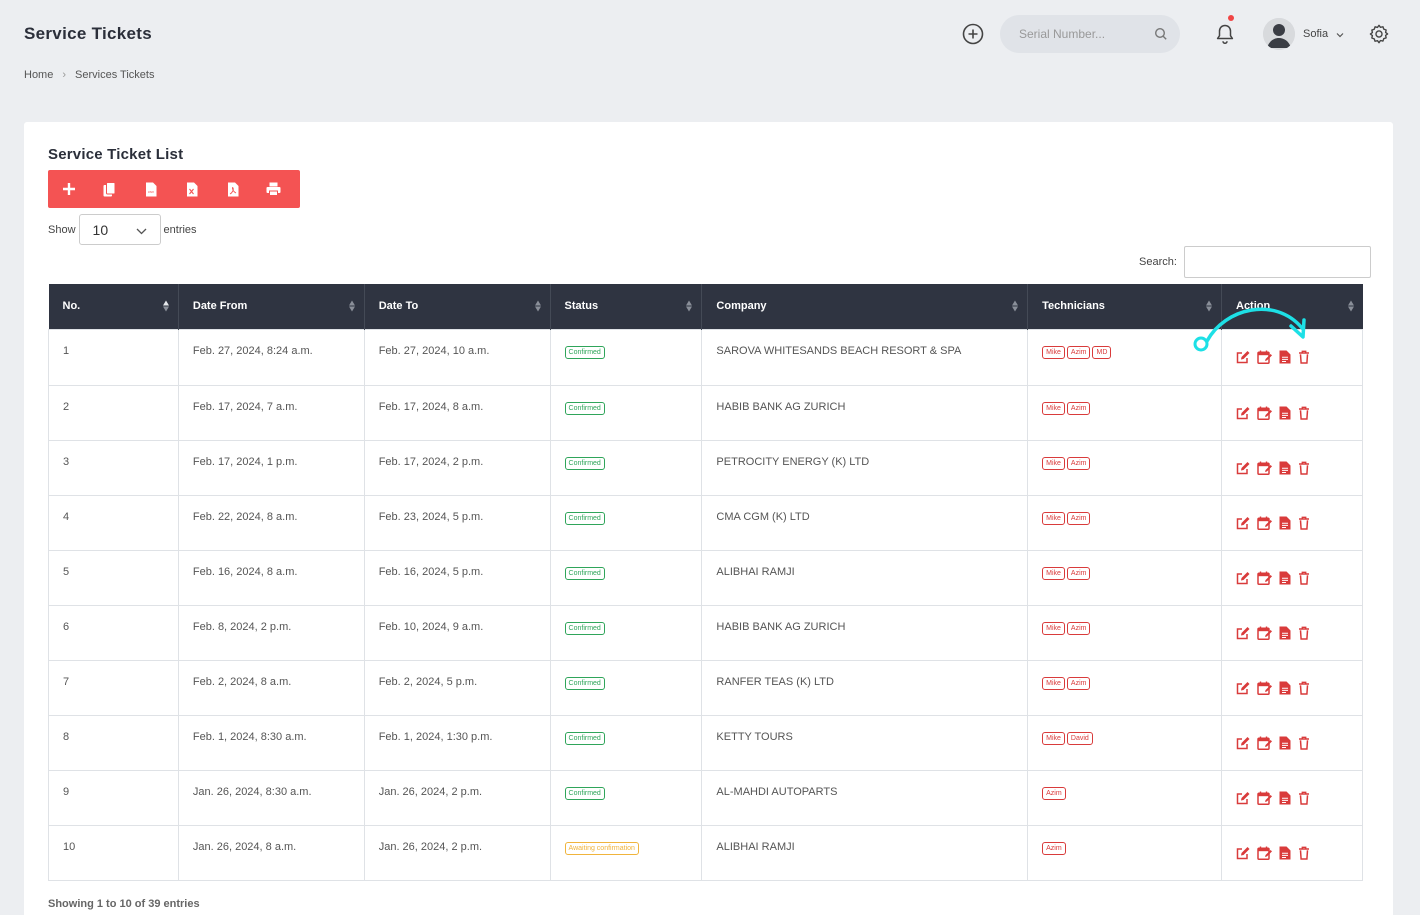 This screenshot has width=1420, height=915. I want to click on column-header: Technicians, so click(1124, 306).